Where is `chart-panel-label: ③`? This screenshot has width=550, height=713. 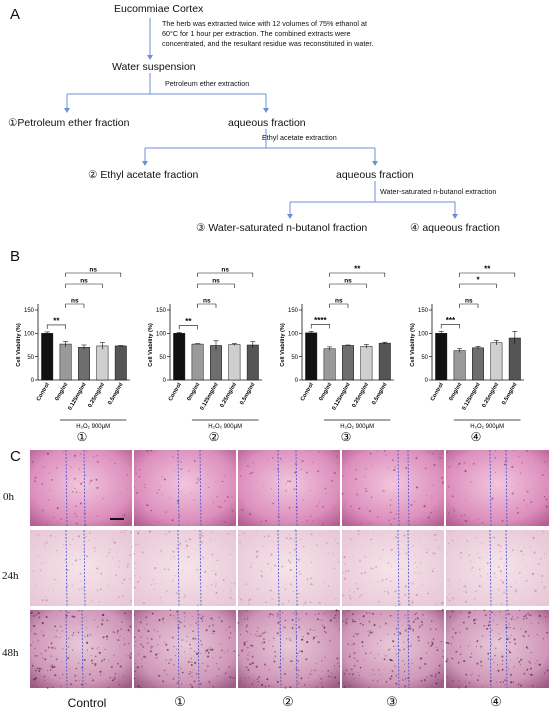 chart-panel-label: ③ is located at coordinates (346, 437).